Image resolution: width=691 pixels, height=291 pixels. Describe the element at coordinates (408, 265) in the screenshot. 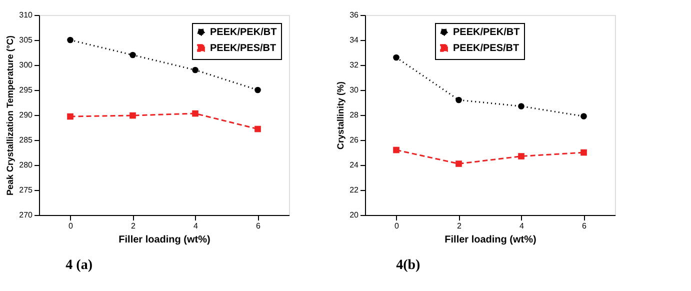

I see `text: 4(b)` at that location.